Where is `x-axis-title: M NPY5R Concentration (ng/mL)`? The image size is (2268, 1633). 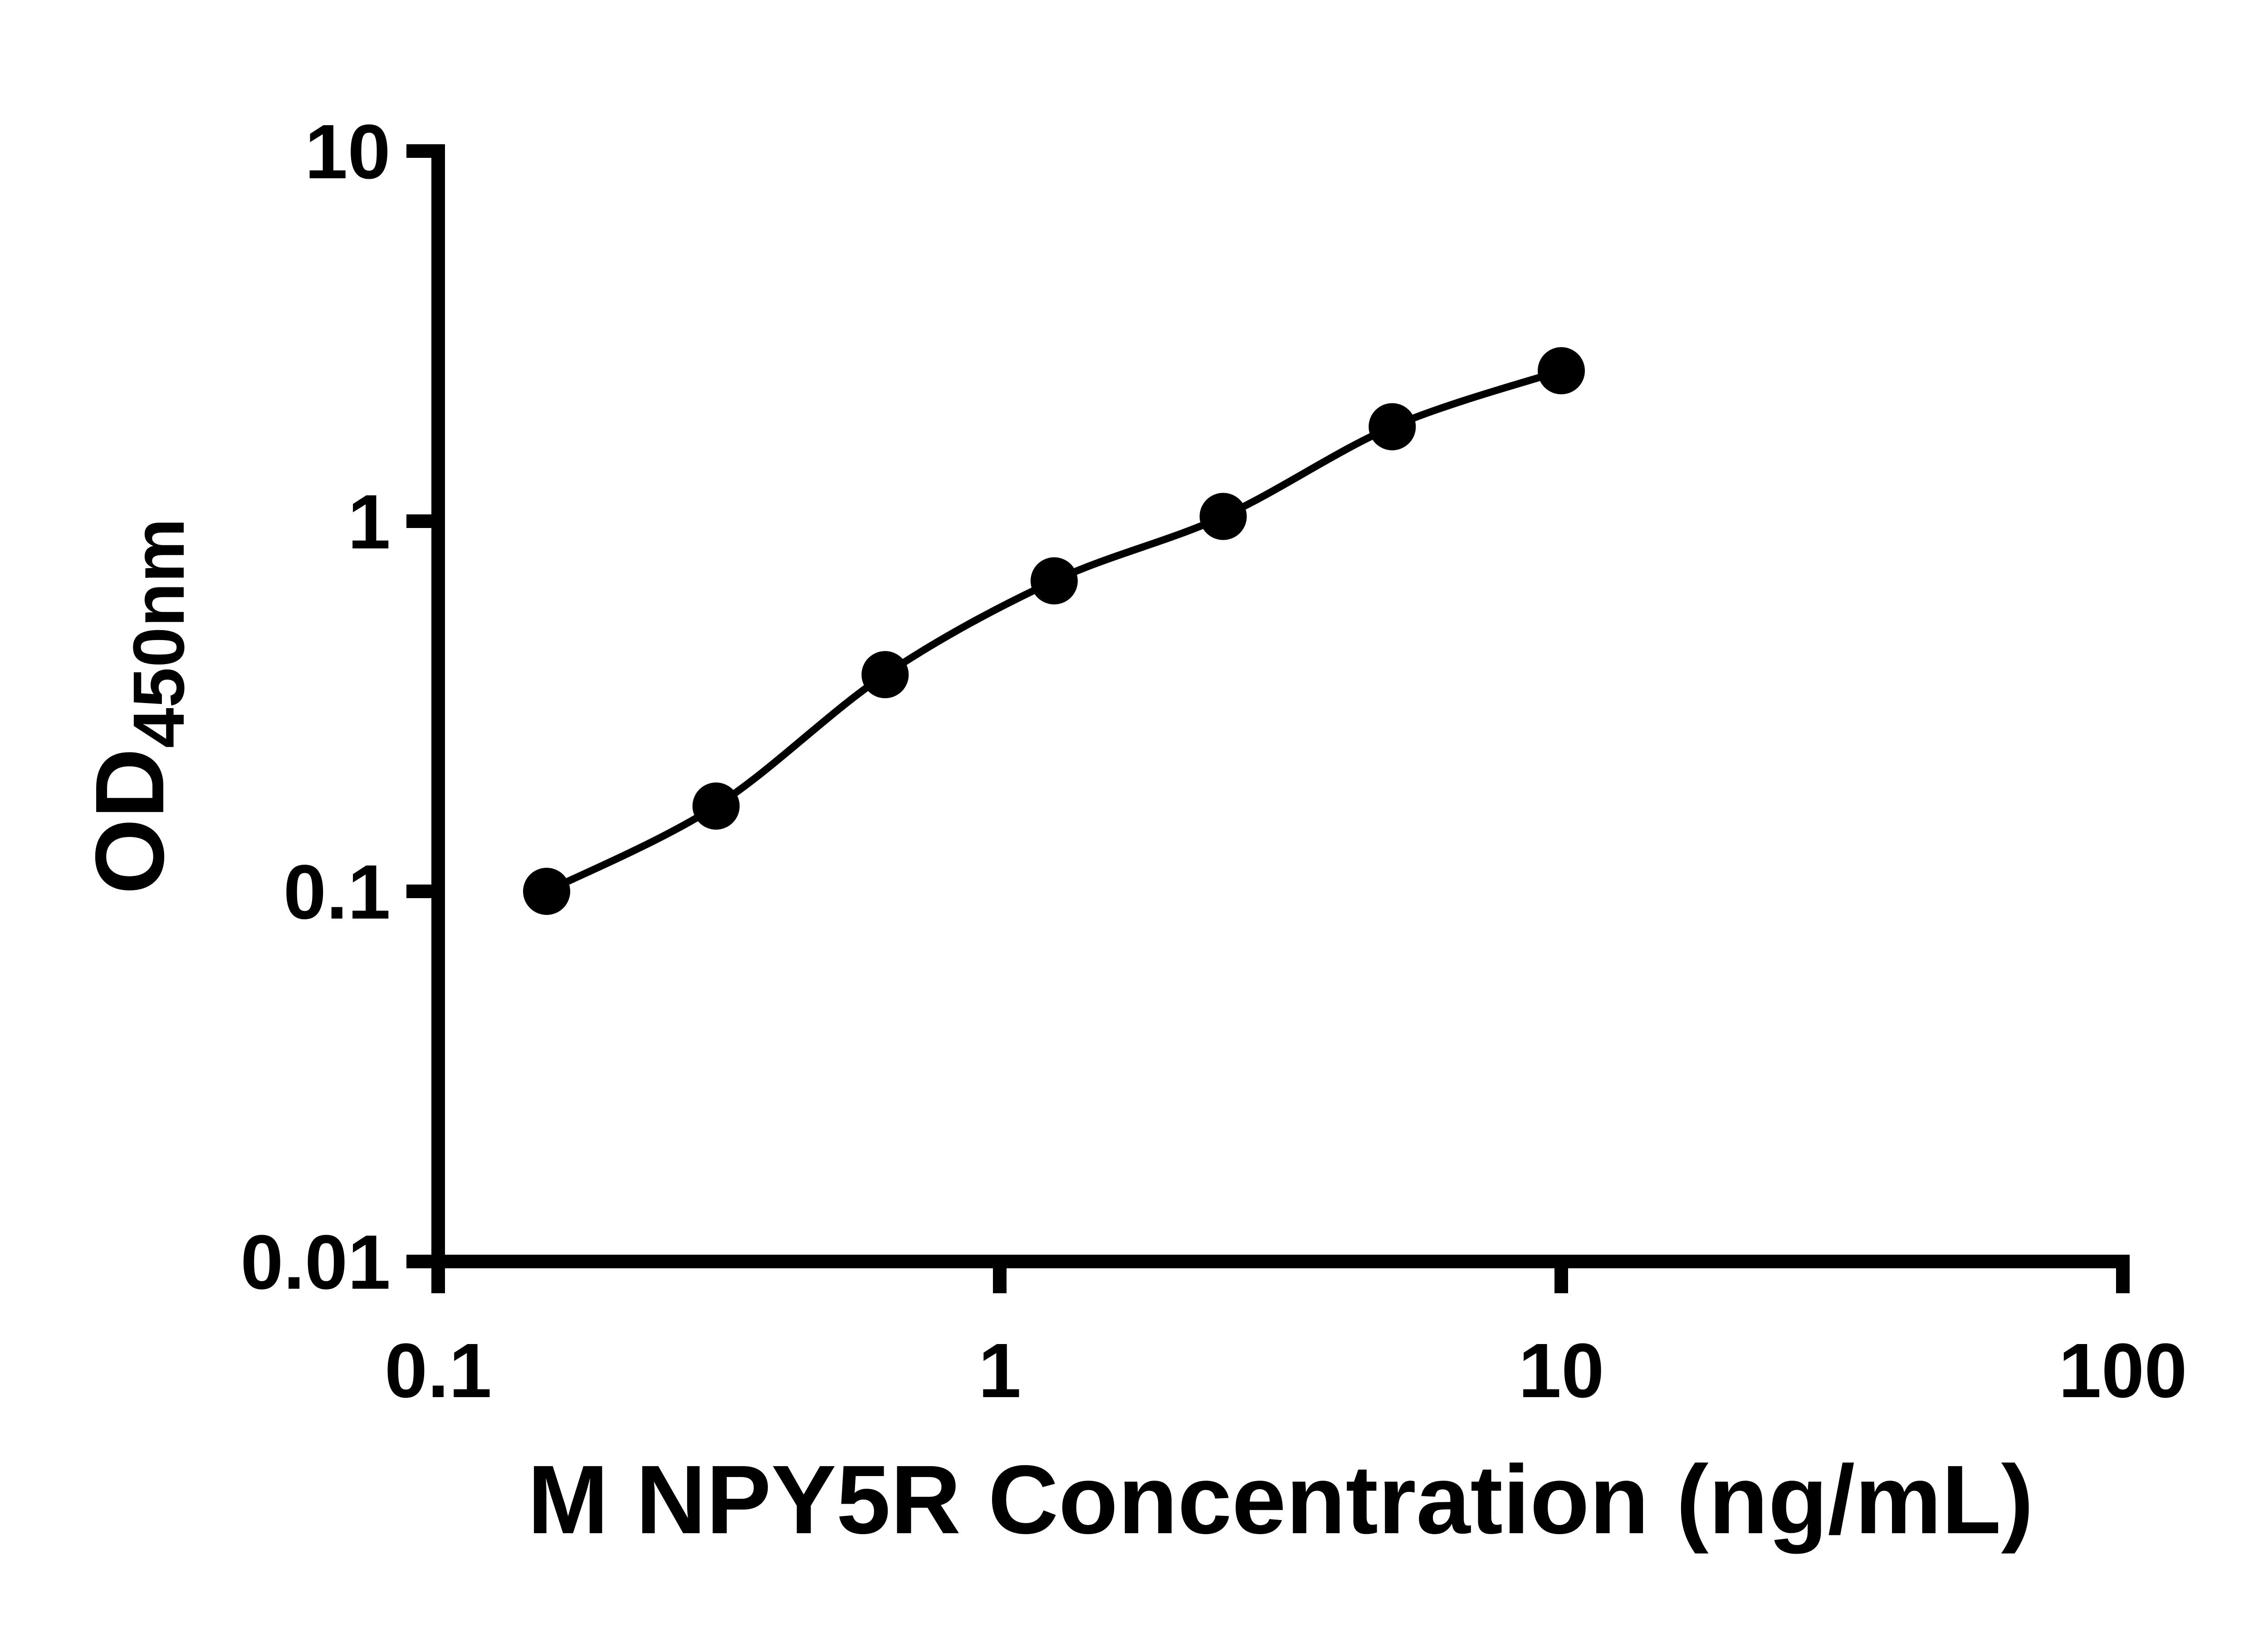 x-axis-title: M NPY5R Concentration (ng/mL) is located at coordinates (1281, 1499).